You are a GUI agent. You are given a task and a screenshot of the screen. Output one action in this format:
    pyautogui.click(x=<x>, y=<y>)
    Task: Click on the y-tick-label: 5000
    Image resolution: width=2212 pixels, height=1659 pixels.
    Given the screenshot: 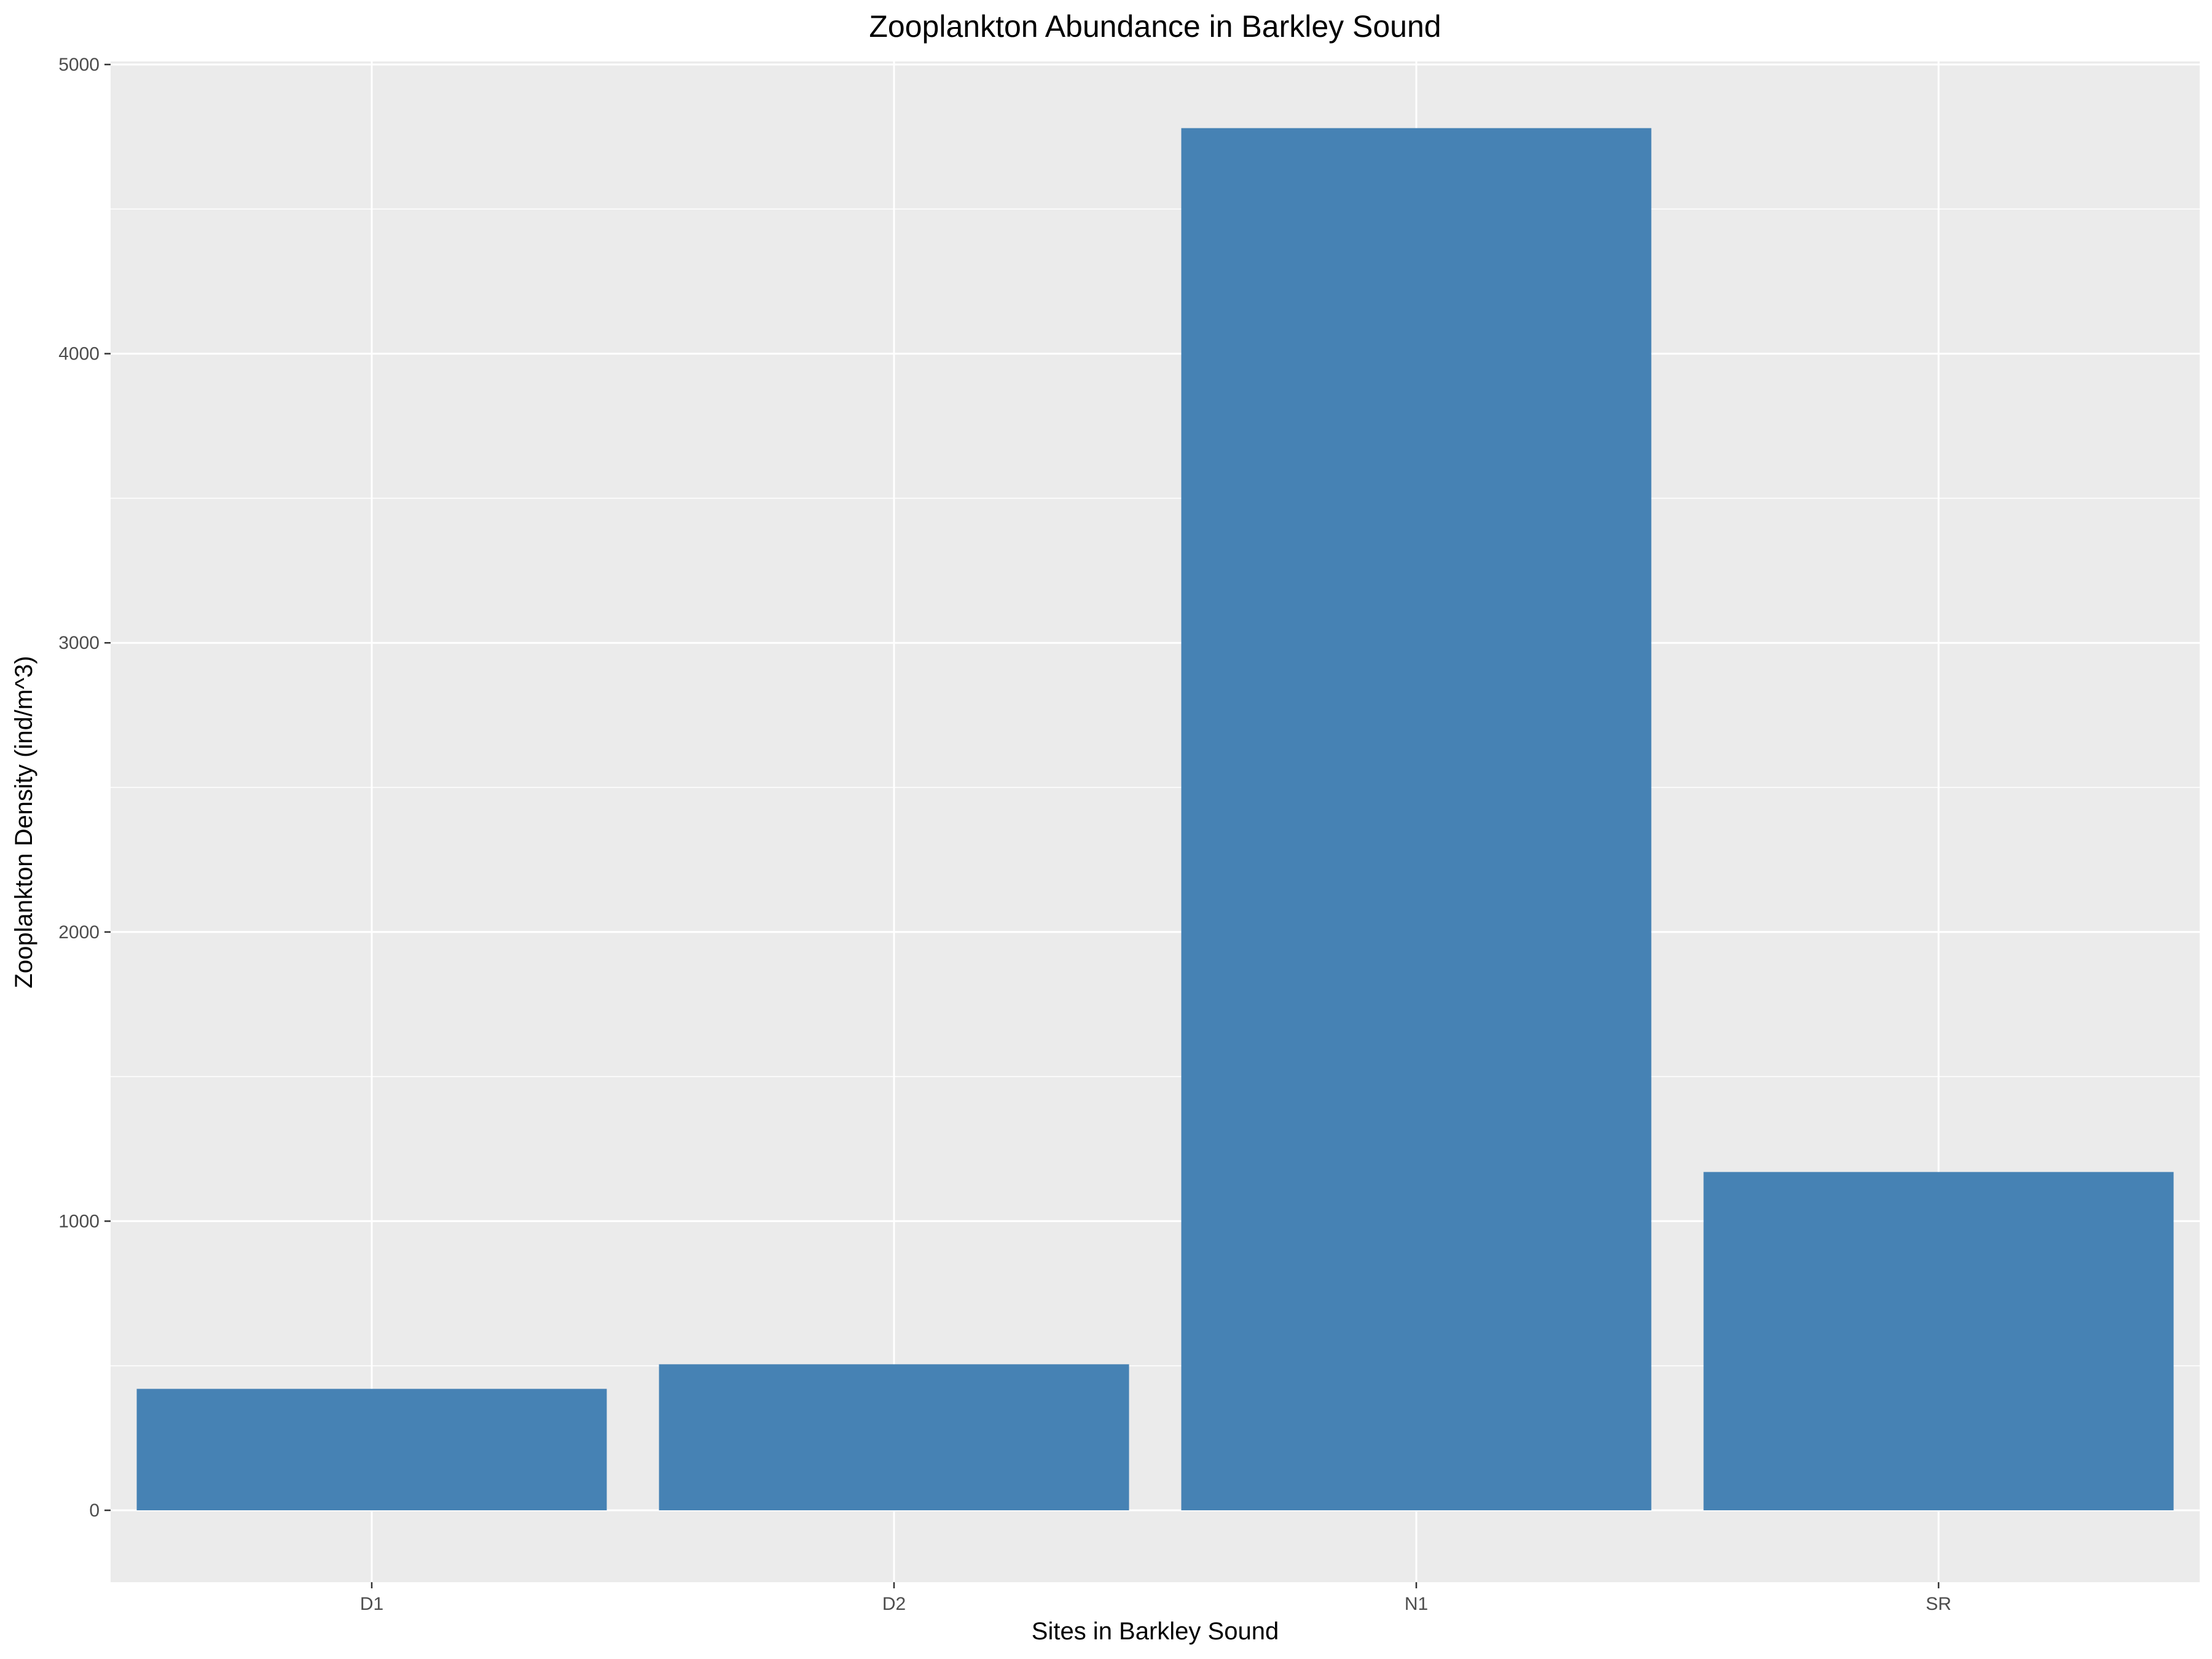 What is the action you would take?
    pyautogui.click(x=79, y=65)
    